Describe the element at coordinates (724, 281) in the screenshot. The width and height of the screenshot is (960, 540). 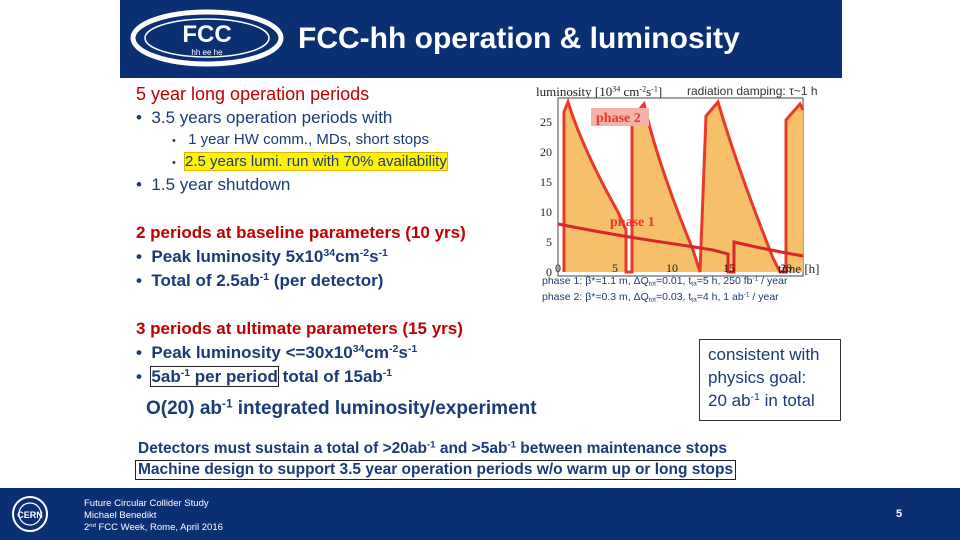
I see `caption-text: =5 h, 250 fb` at that location.